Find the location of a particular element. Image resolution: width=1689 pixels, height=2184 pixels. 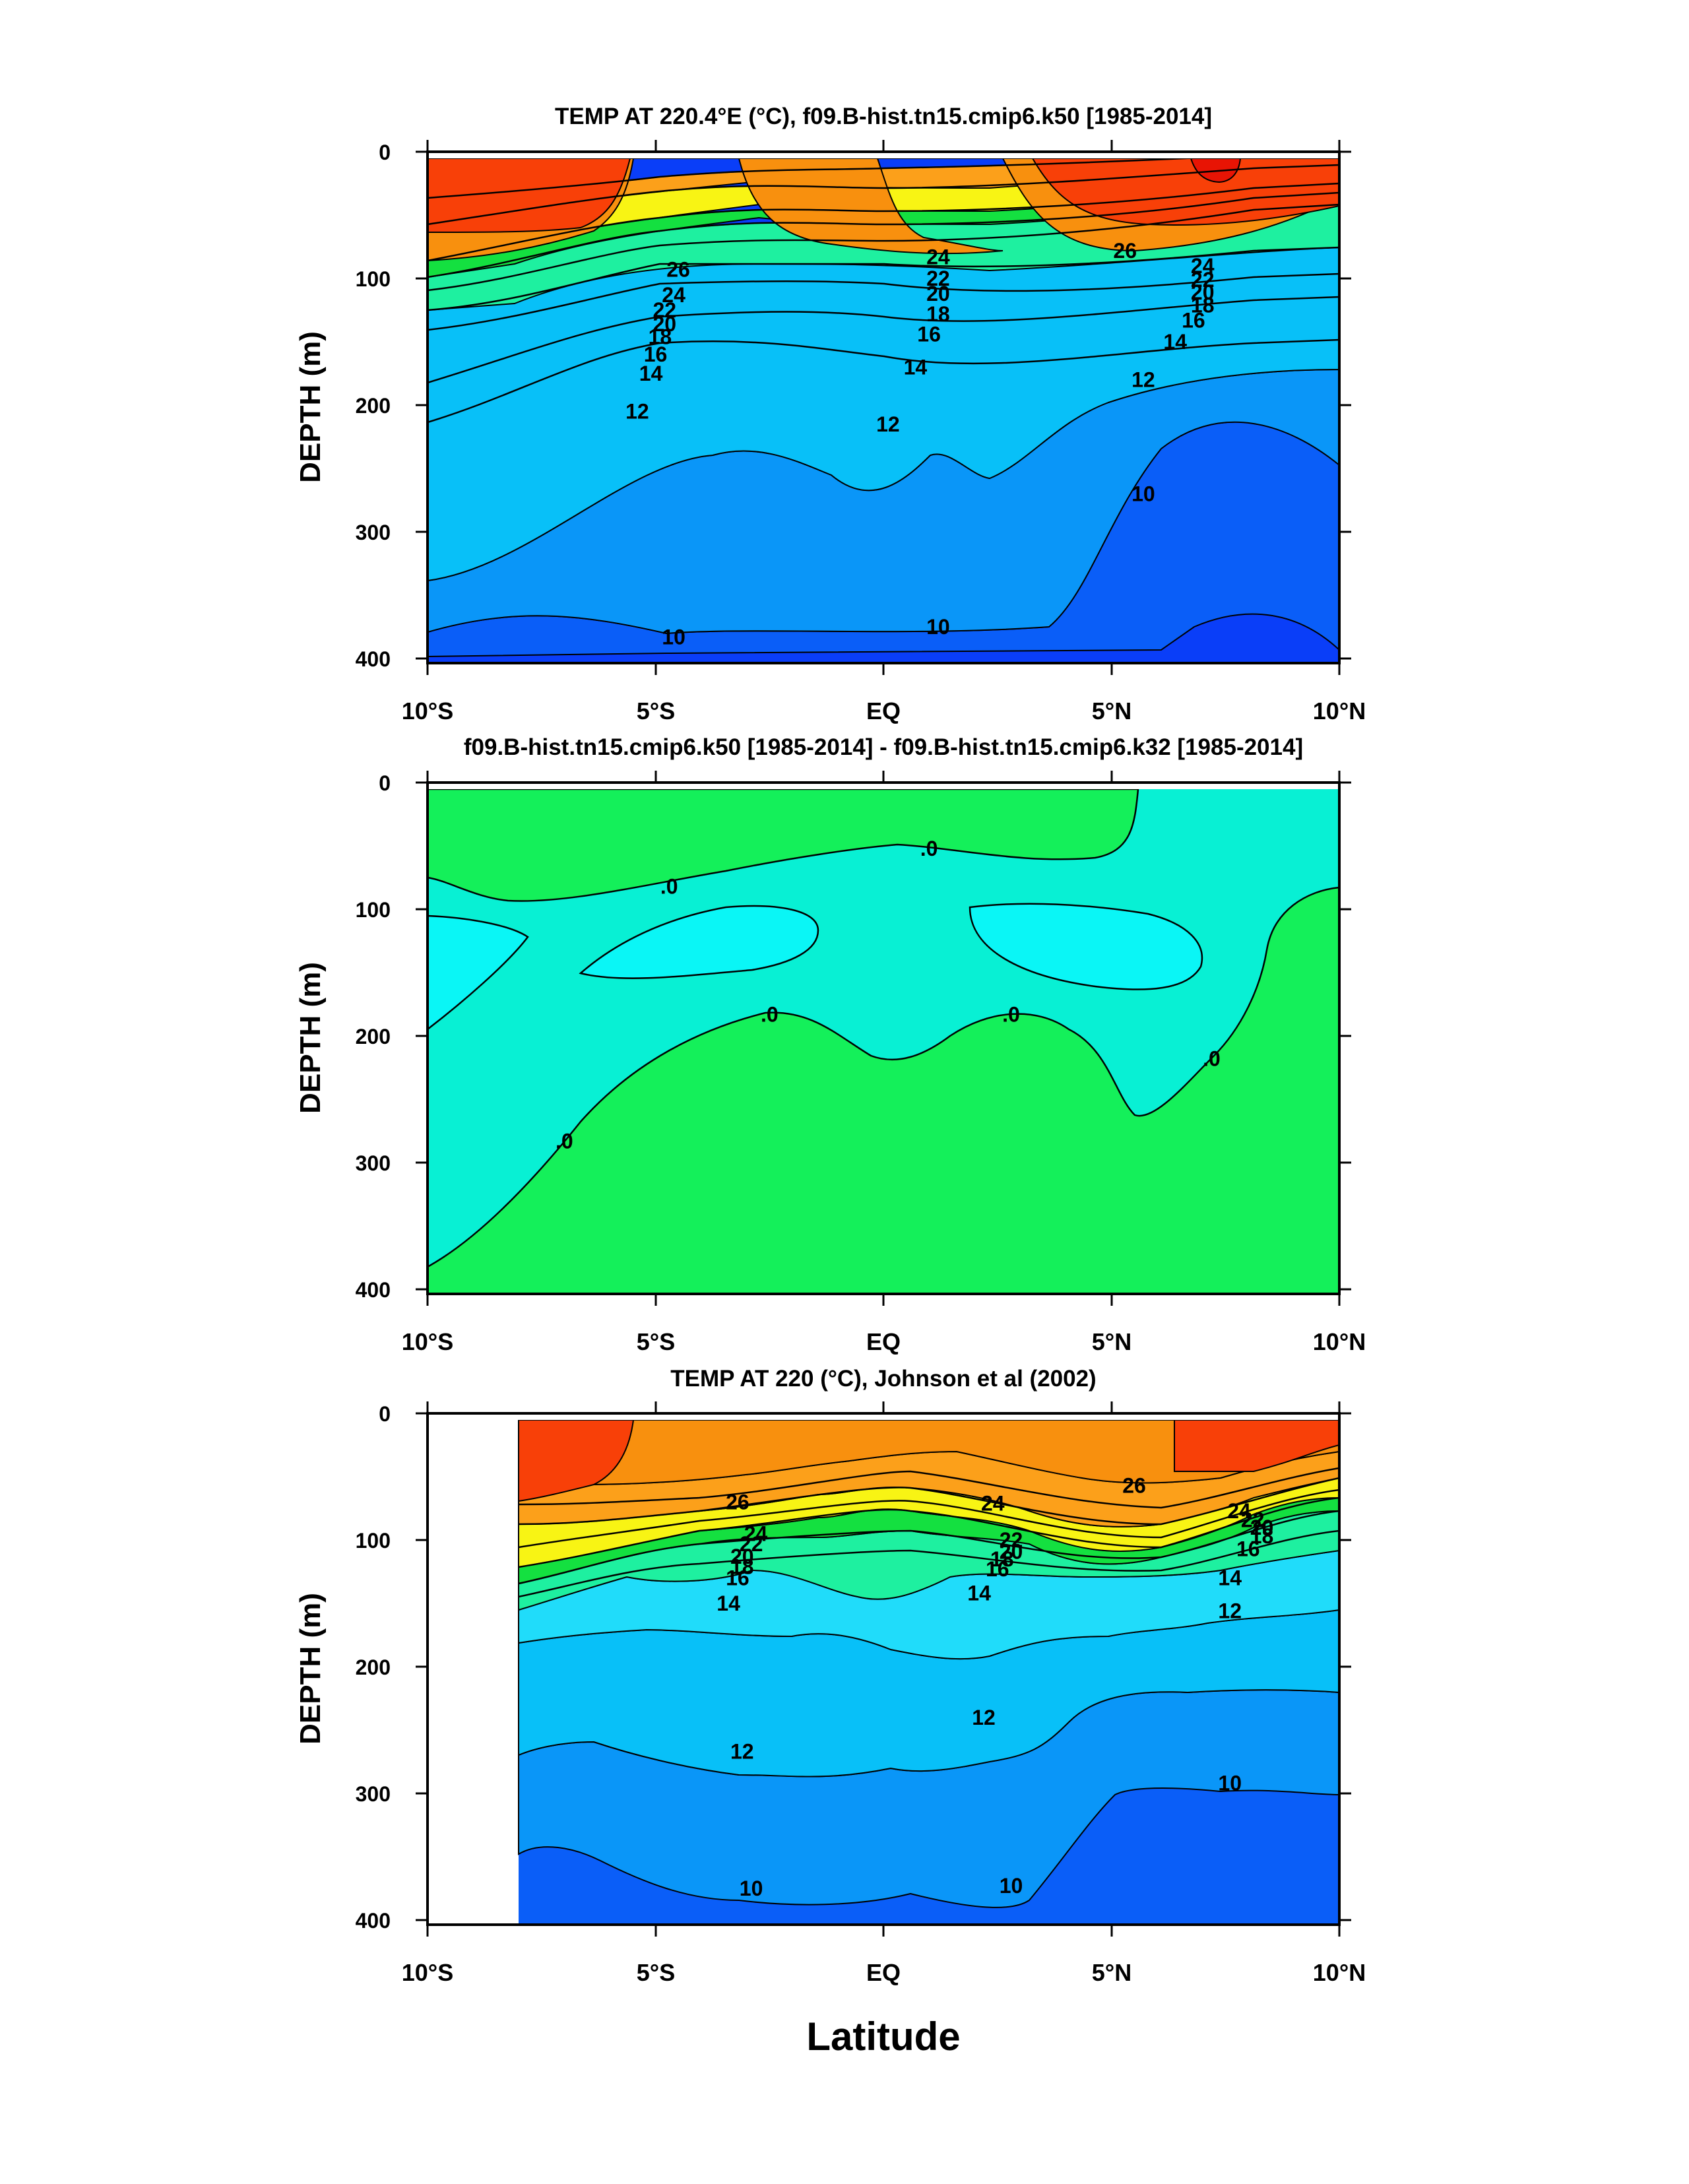

panel-2-x-ticks: 10°S 5°S EQ 5°N 10°N is located at coordinates (884, 1341).